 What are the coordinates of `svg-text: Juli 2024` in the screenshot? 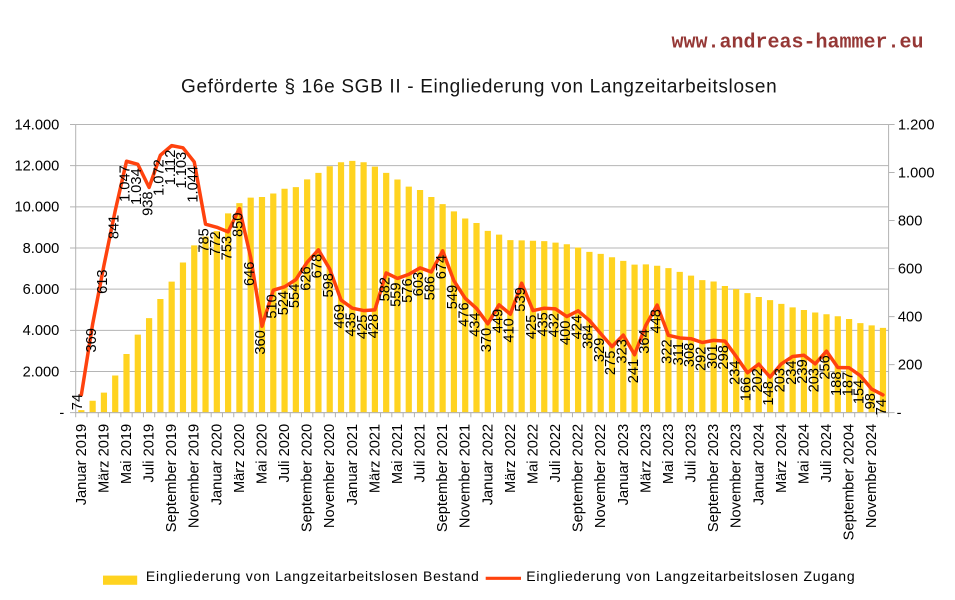 It's located at (827, 453).